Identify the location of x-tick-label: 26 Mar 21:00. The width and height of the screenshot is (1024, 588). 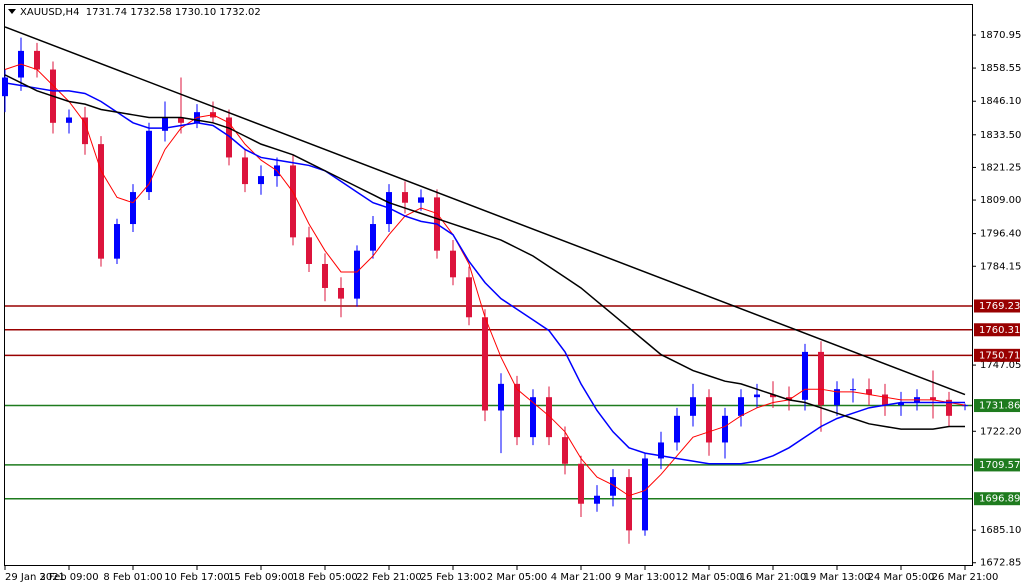
(965, 577).